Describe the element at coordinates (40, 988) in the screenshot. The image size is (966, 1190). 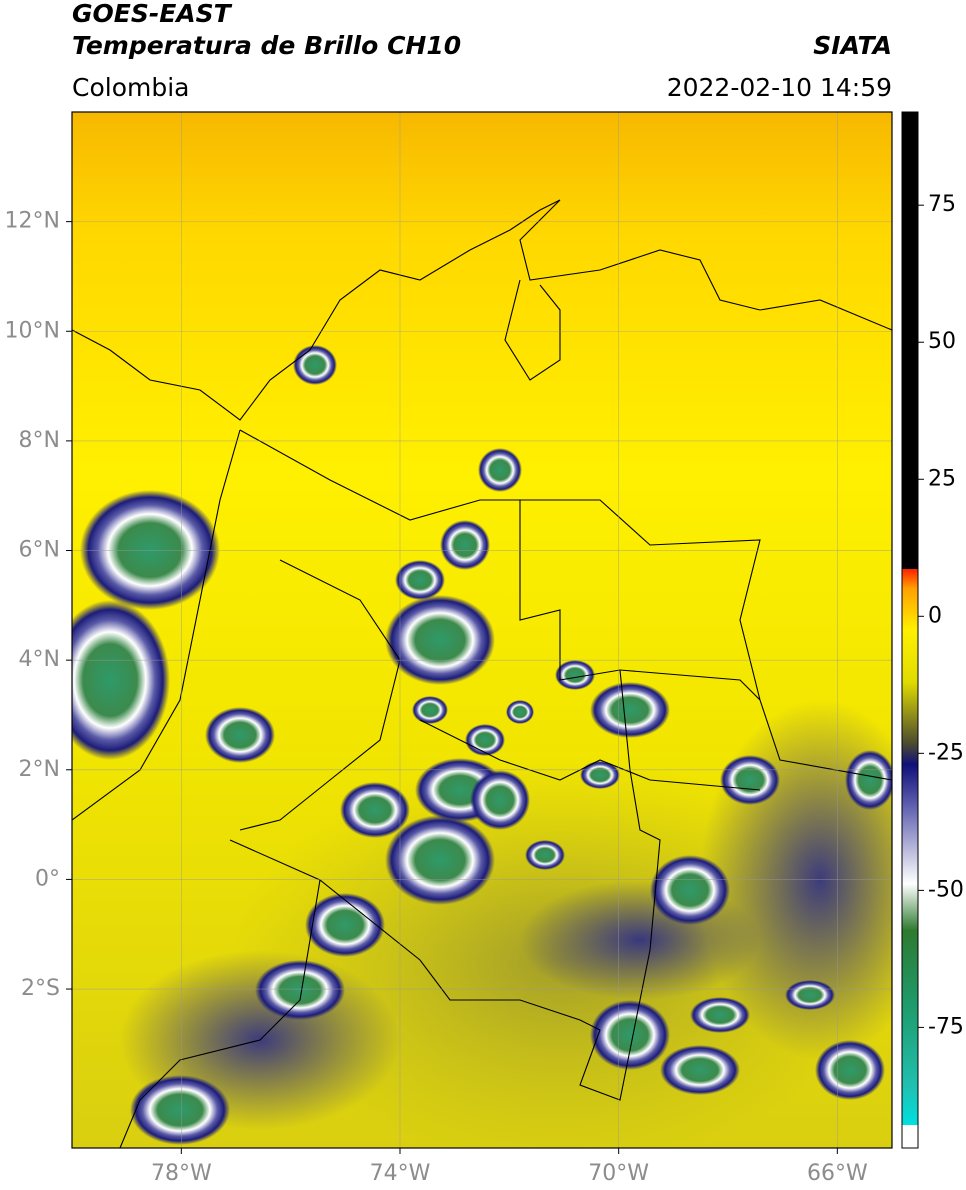
I see `y-tick-label: 2°S` at that location.